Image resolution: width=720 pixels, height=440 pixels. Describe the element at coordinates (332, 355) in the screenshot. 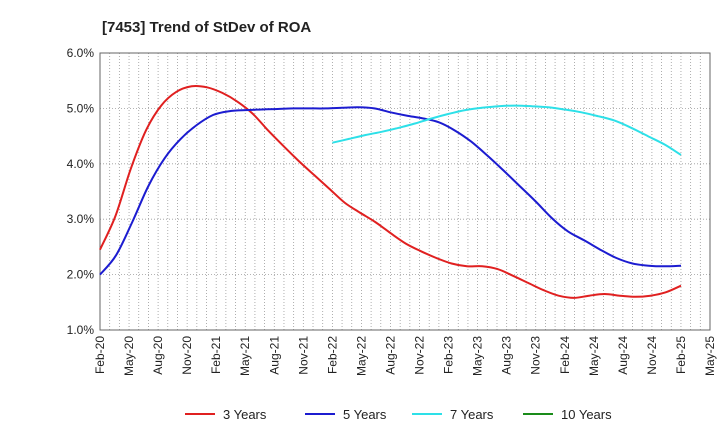

I see `x-tick-label: Feb-22` at that location.